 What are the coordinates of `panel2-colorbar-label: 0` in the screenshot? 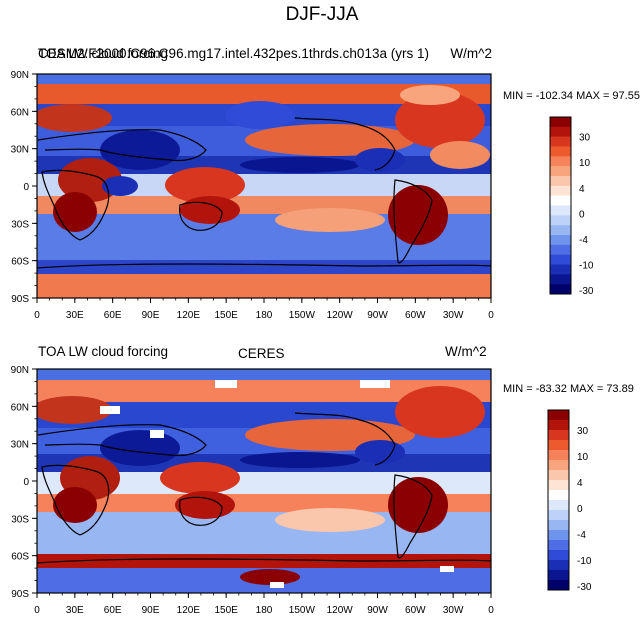 It's located at (580, 509).